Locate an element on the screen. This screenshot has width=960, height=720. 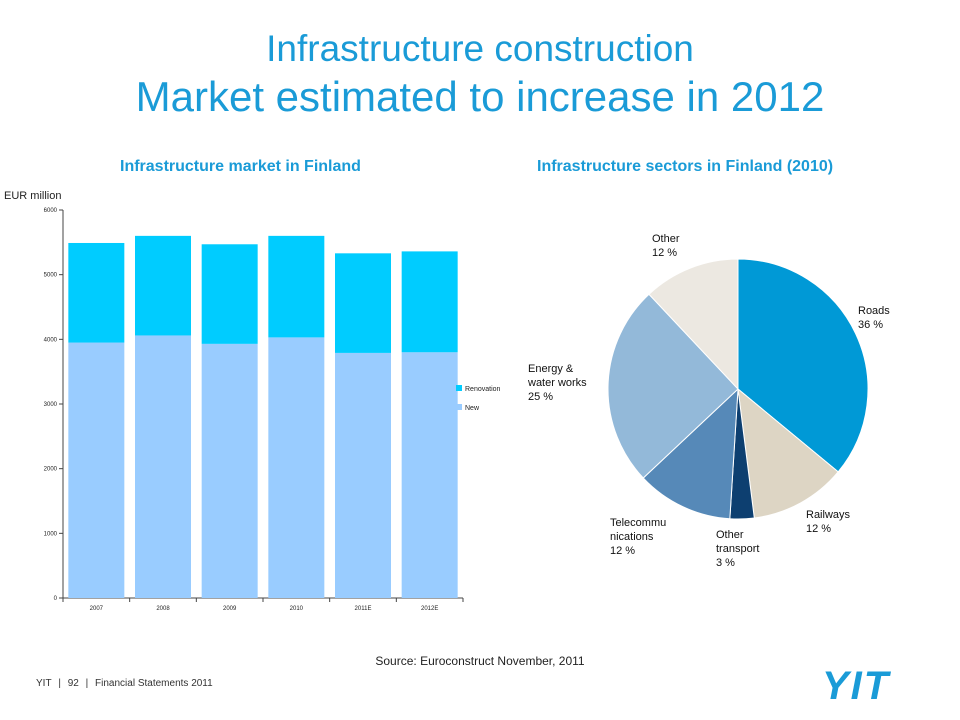
pie-slice-other is located at coordinates (693, 324).